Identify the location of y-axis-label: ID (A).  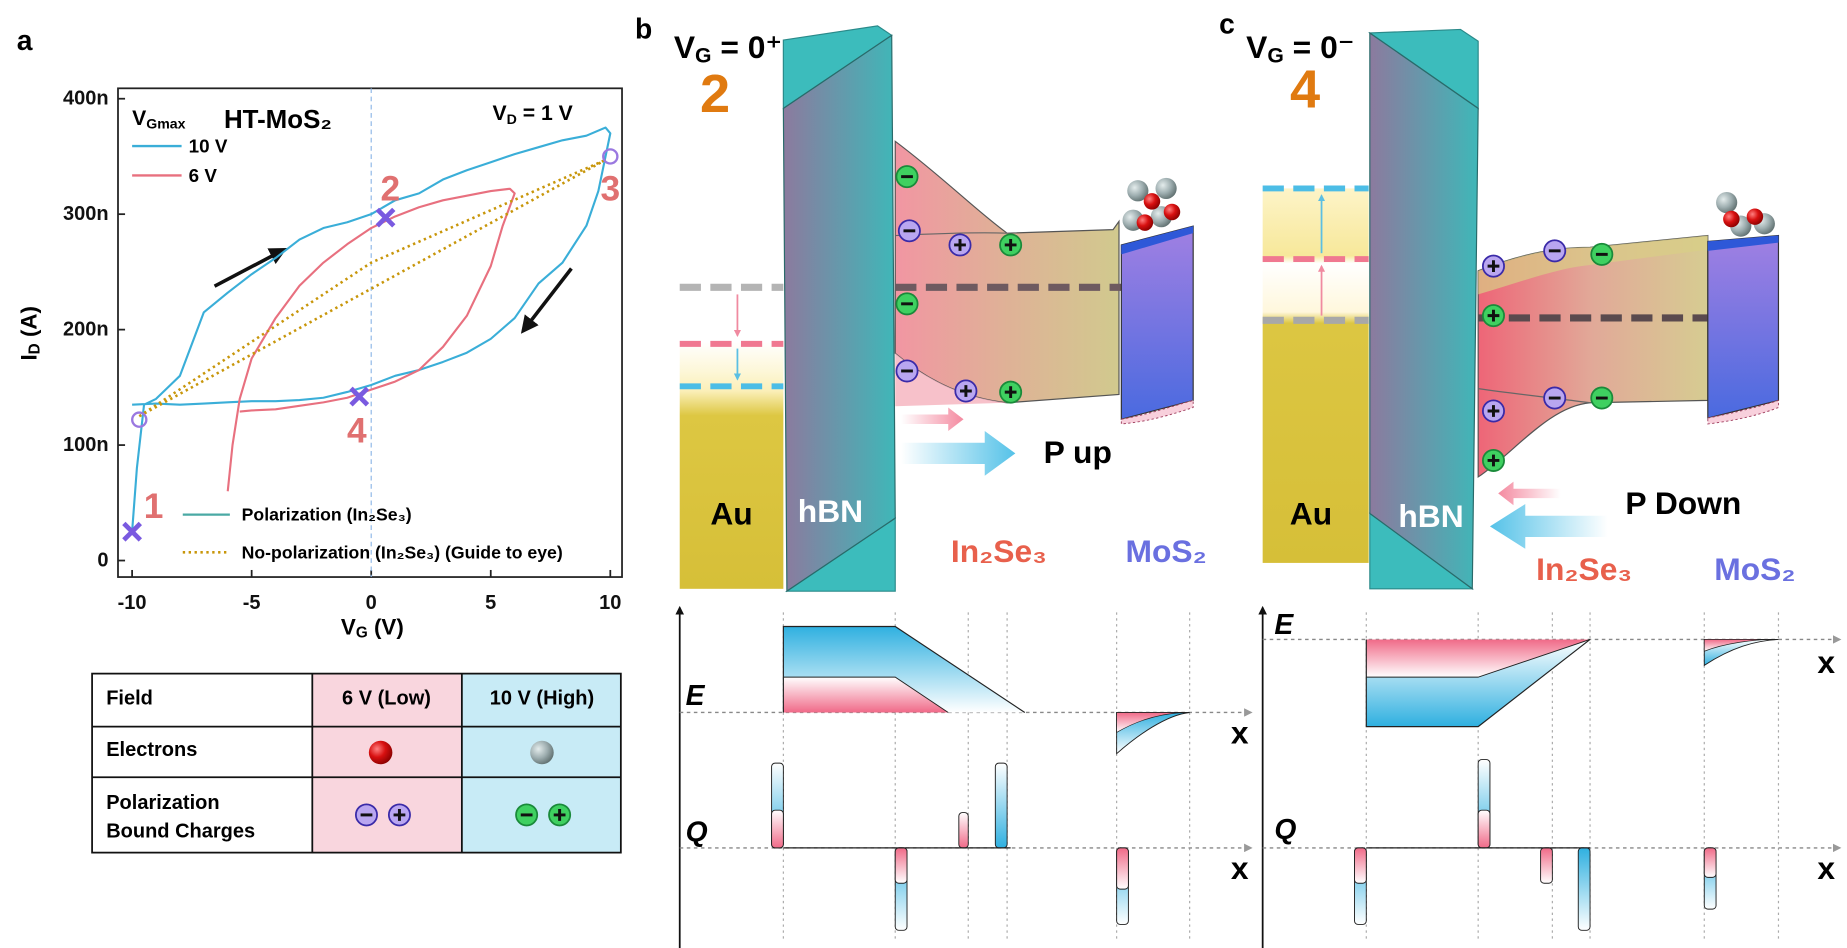
(29, 333).